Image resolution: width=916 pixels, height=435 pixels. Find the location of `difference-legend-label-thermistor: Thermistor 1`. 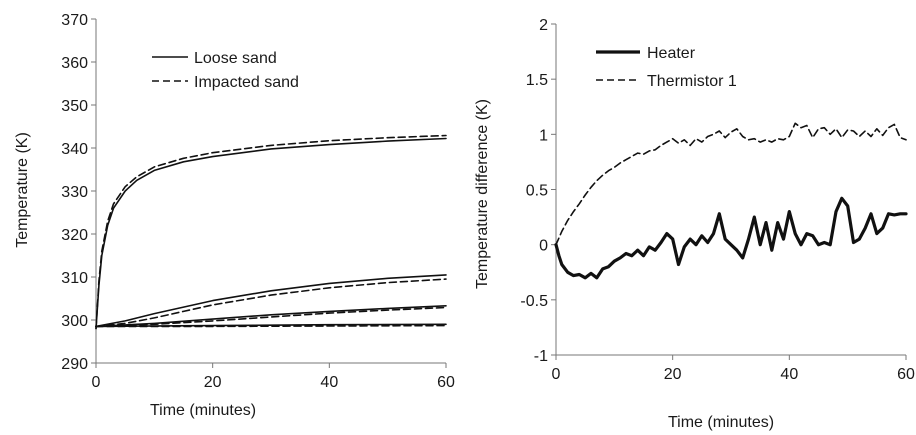

difference-legend-label-thermistor: Thermistor 1 is located at coordinates (692, 81).